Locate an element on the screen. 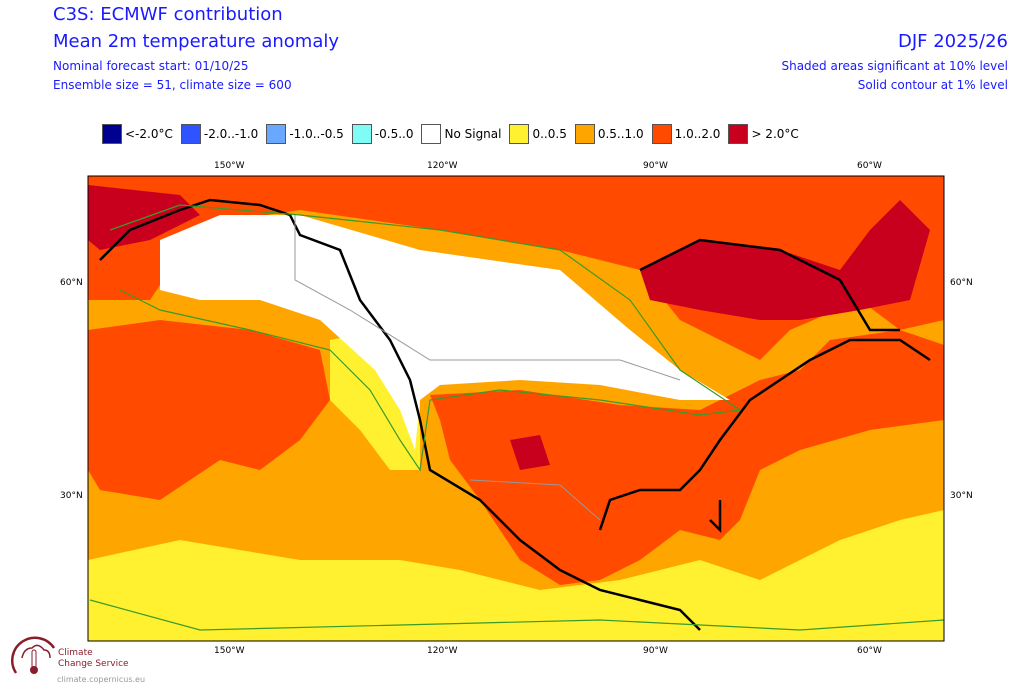  lat-tick-right: 60°N is located at coordinates (961, 283).